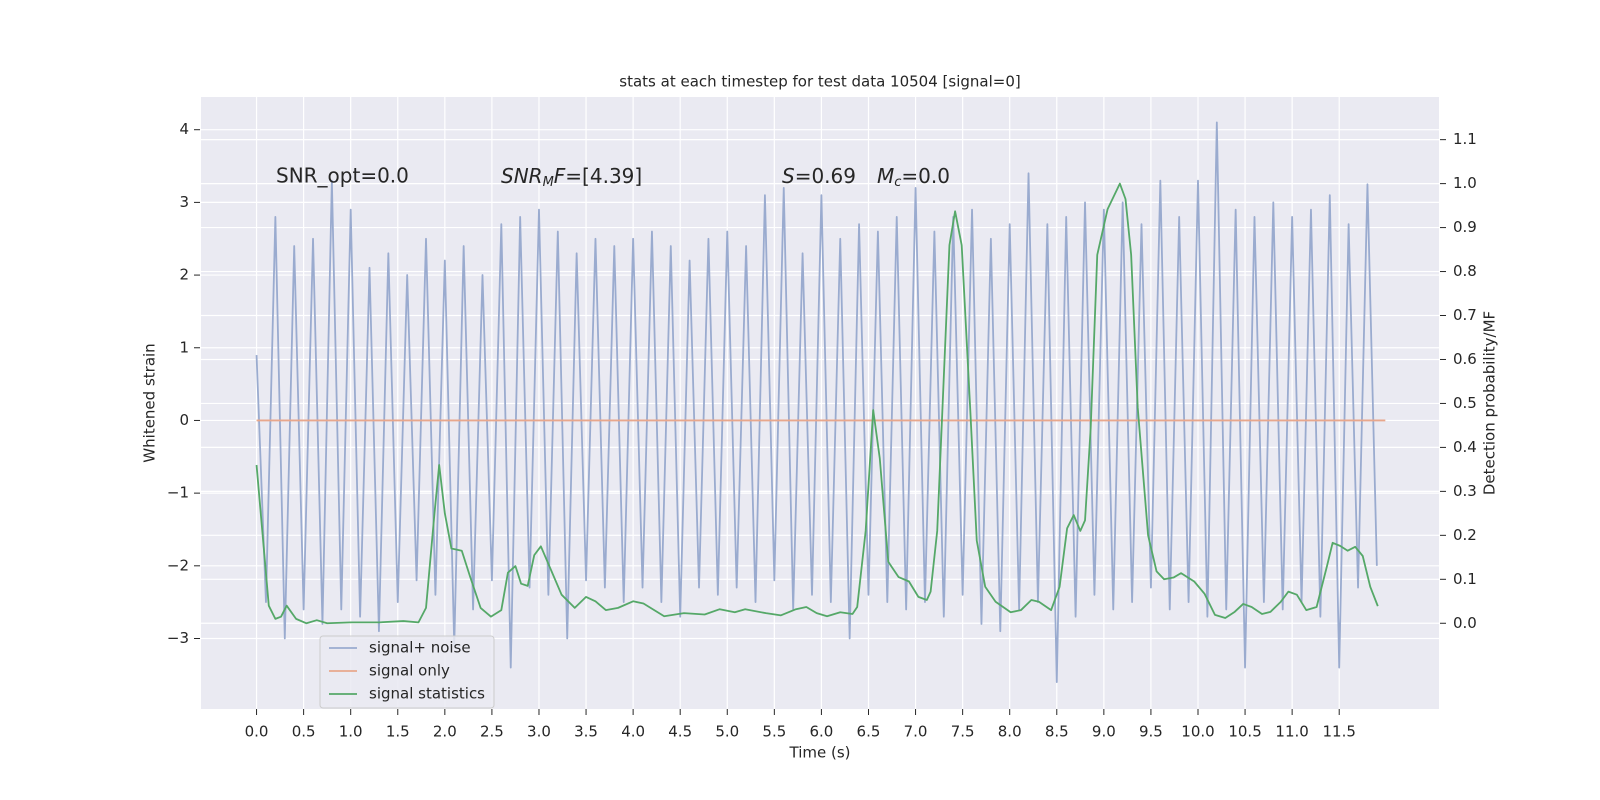  I want to click on x-tick-label: 6.0, so click(821, 732).